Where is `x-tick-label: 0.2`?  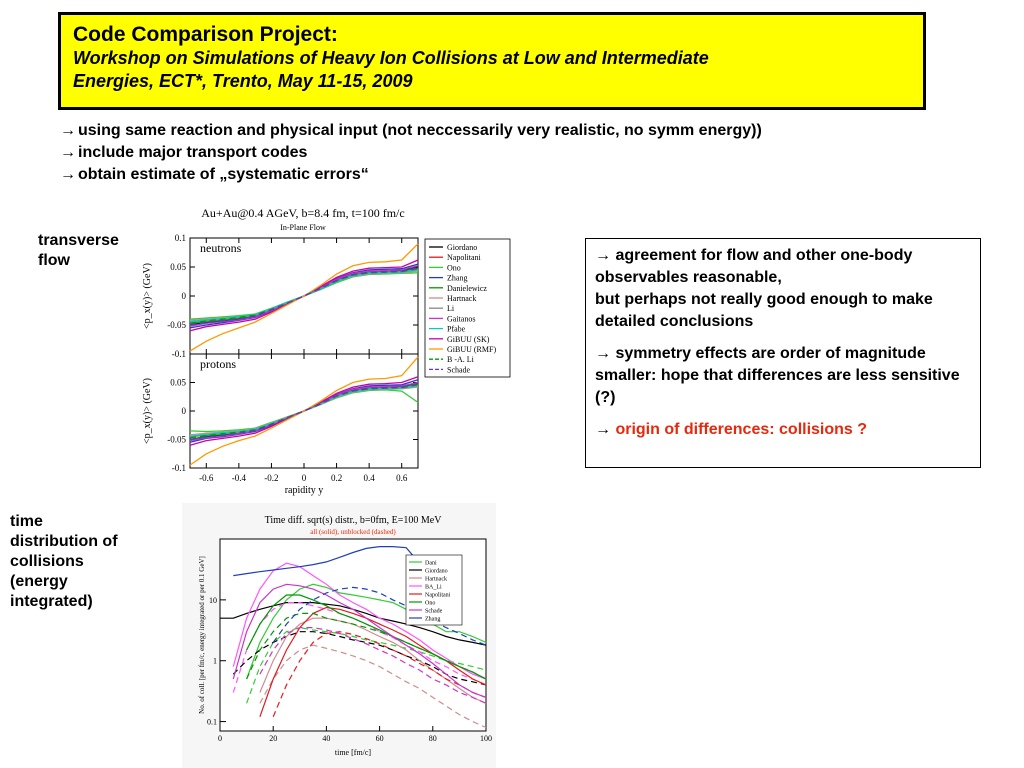 x-tick-label: 0.2 is located at coordinates (336, 478).